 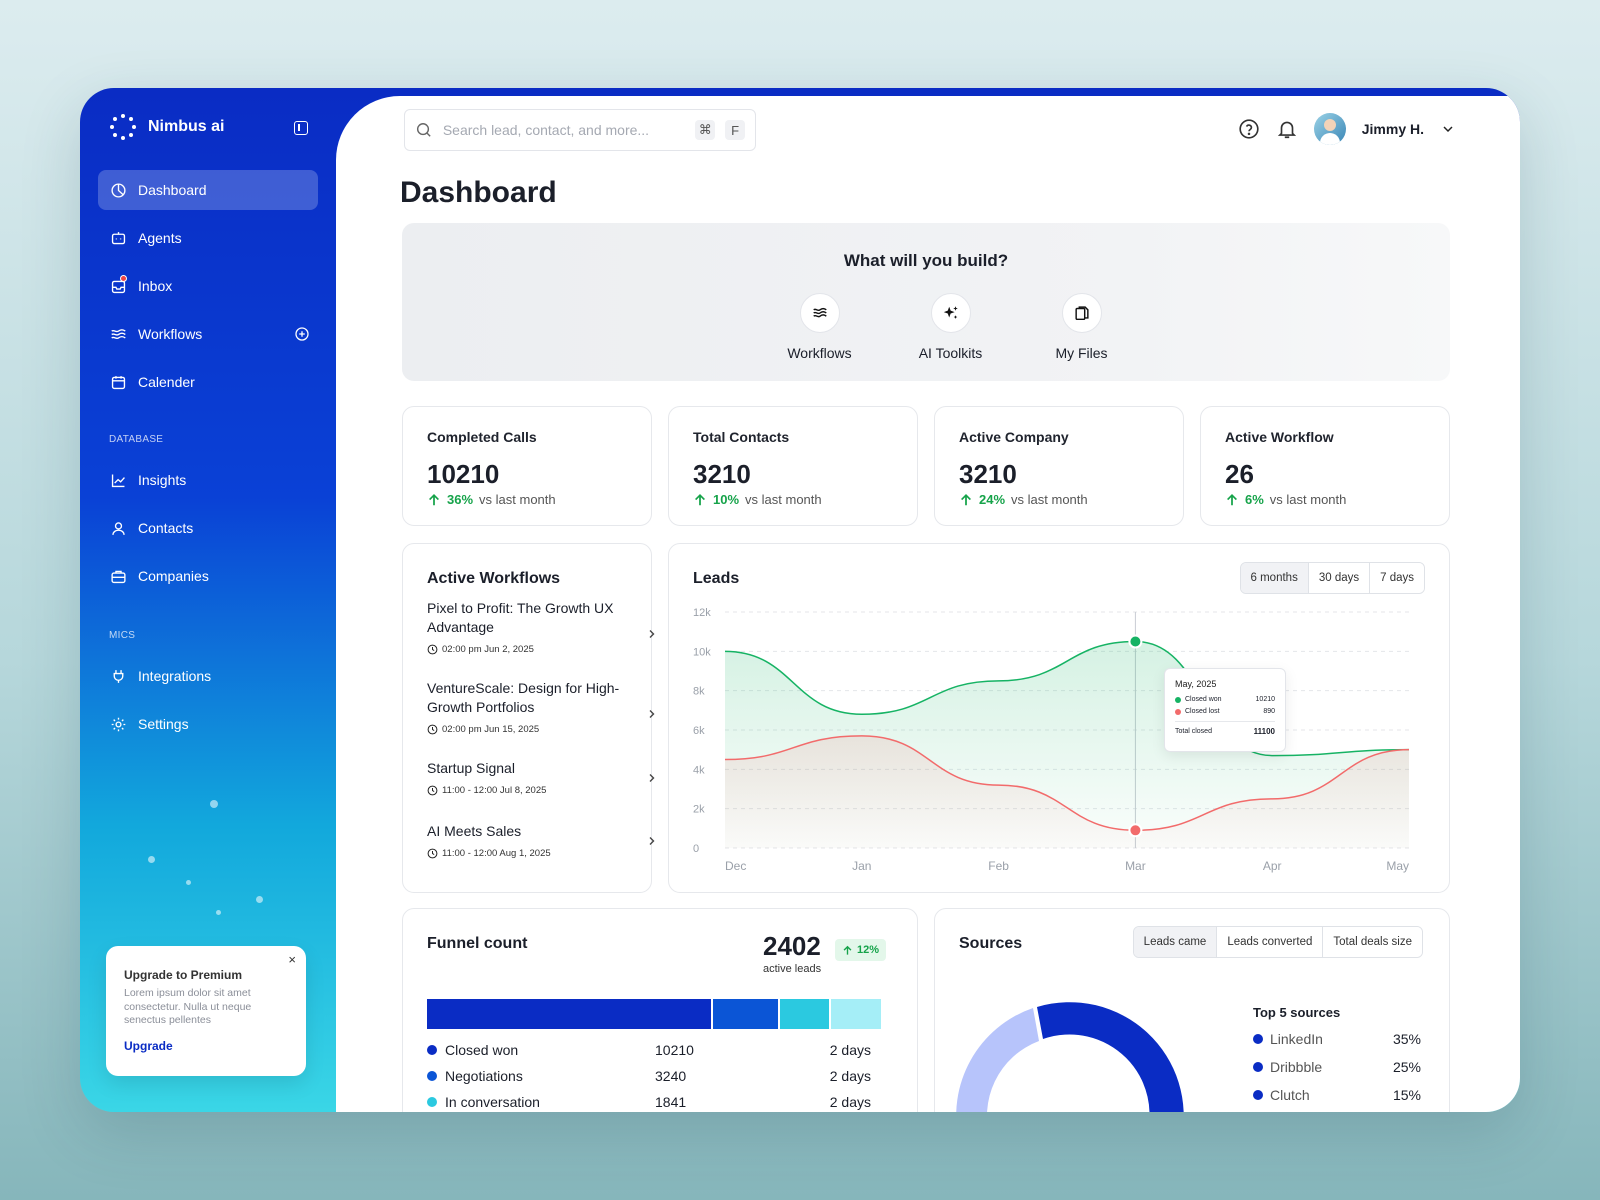 What do you see at coordinates (484, 1076) in the screenshot?
I see `funnel-row-name: Negotiations` at bounding box center [484, 1076].